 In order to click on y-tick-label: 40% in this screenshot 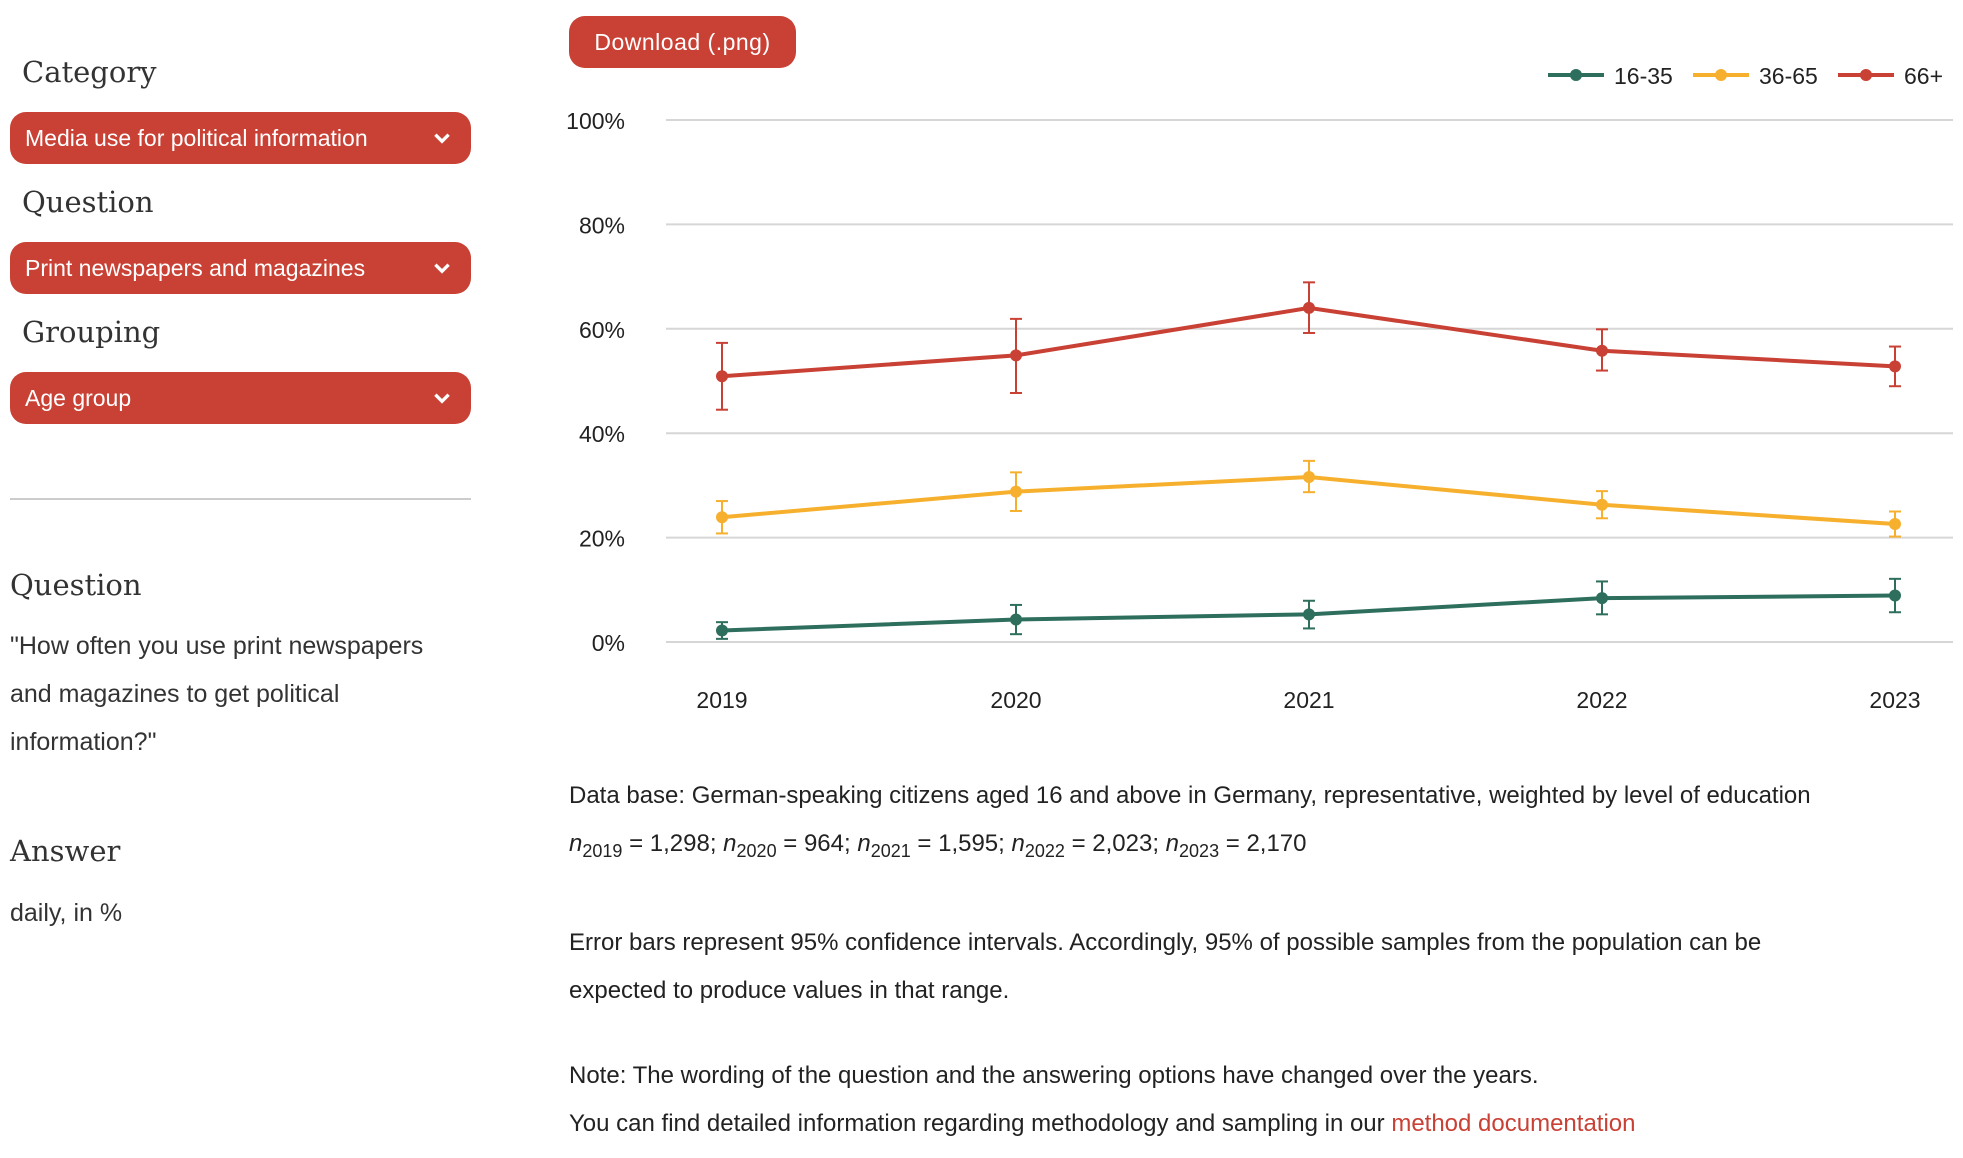, I will do `click(602, 434)`.